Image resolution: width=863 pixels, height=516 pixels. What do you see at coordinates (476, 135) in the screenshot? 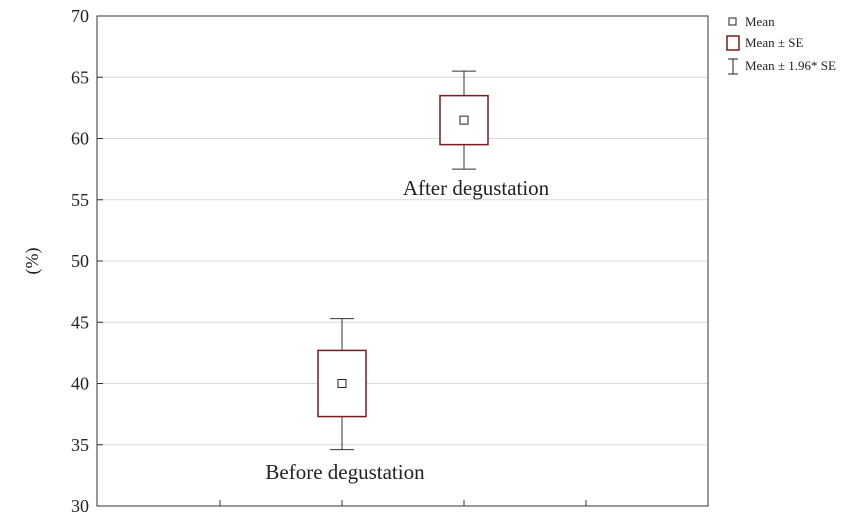
I see `group-after: After degustation` at bounding box center [476, 135].